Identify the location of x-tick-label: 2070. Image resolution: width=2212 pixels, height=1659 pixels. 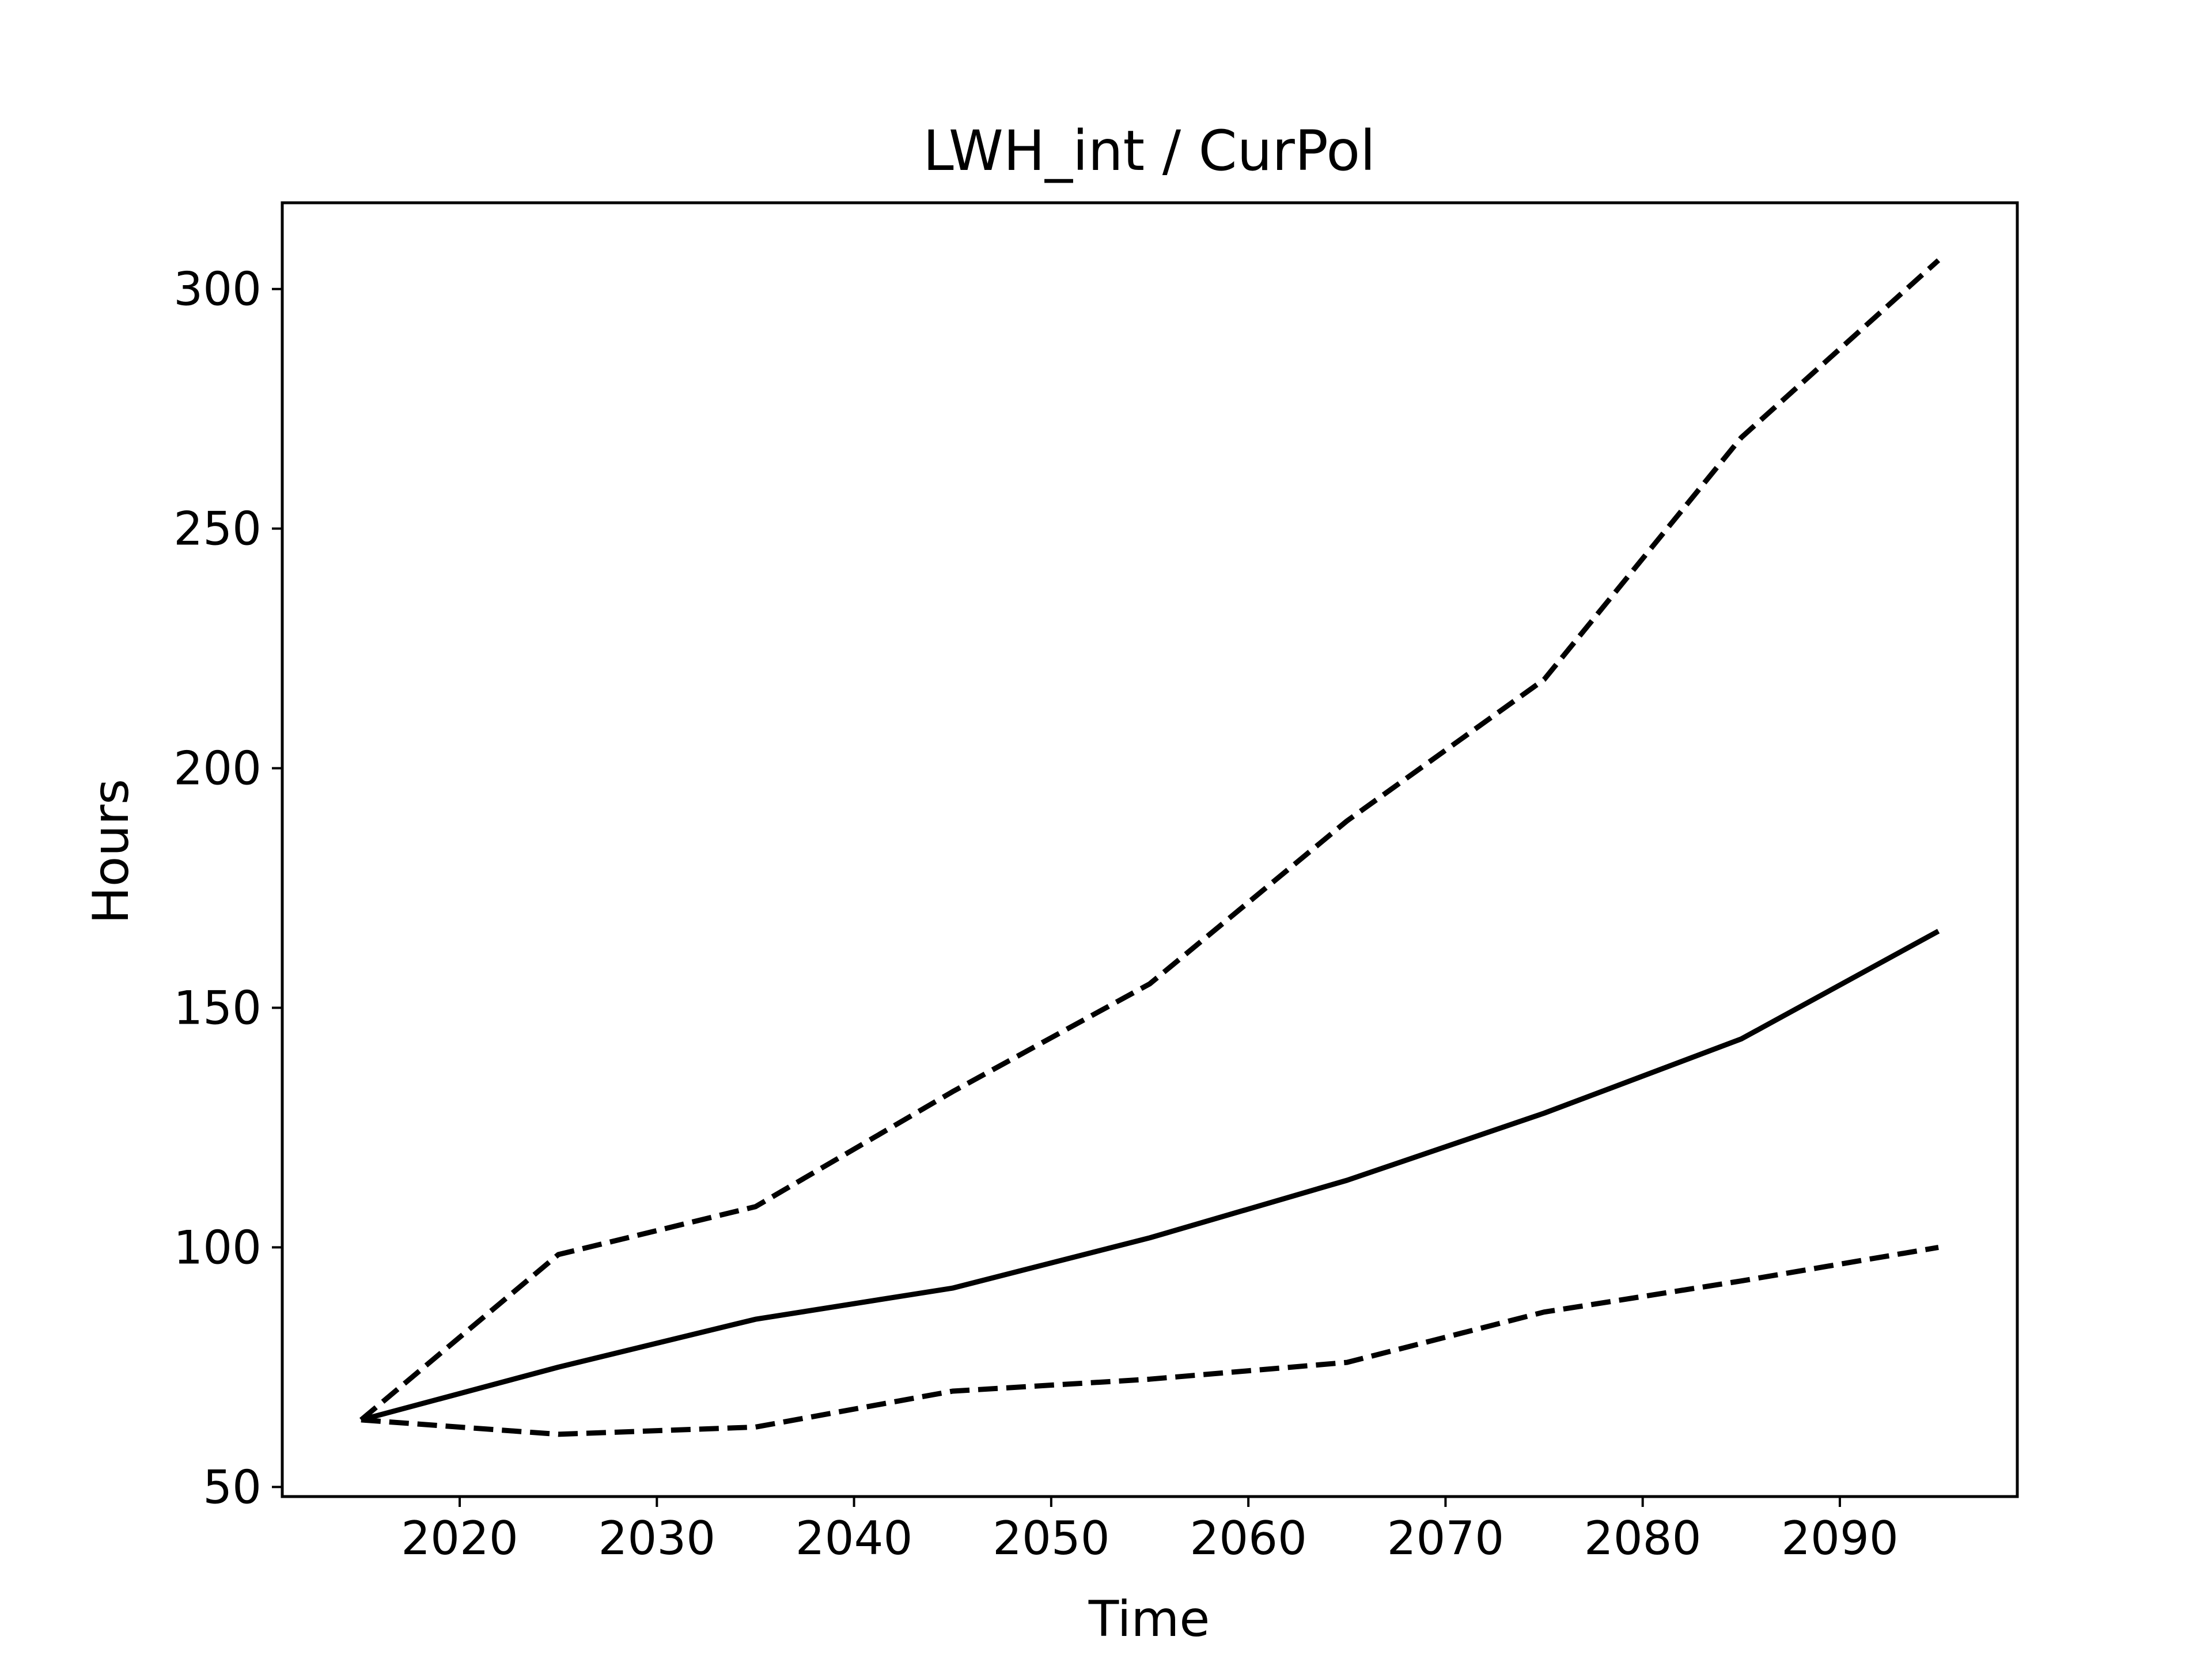
(1446, 1538).